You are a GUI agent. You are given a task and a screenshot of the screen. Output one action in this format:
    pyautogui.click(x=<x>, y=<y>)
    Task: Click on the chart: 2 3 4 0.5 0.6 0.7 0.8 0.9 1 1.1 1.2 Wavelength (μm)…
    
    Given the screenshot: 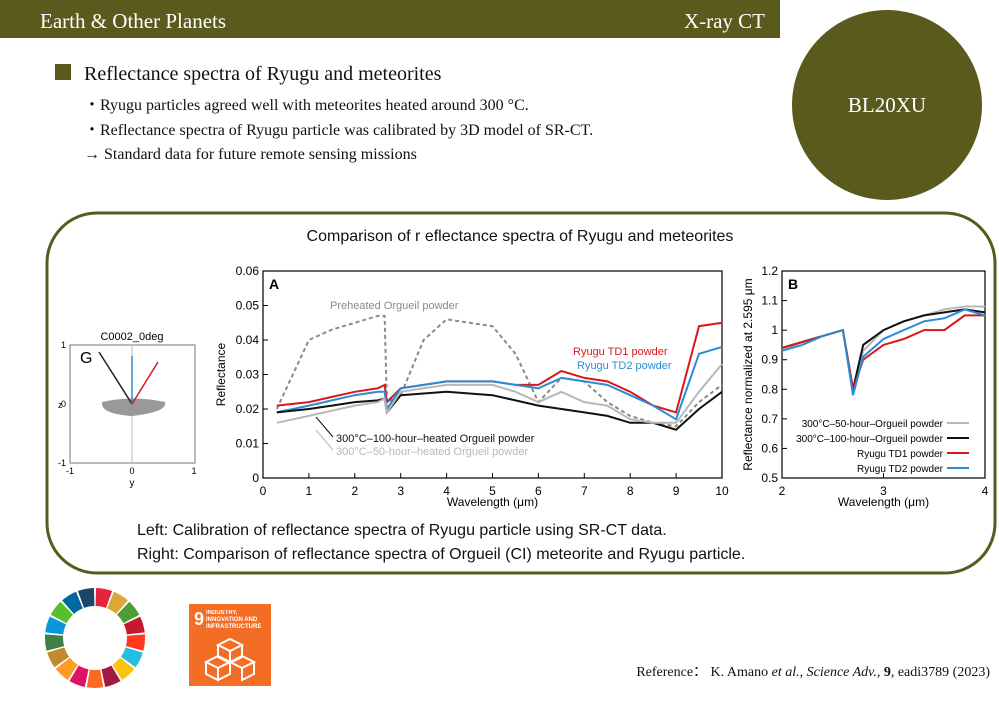 What is the action you would take?
    pyautogui.click(x=865, y=386)
    